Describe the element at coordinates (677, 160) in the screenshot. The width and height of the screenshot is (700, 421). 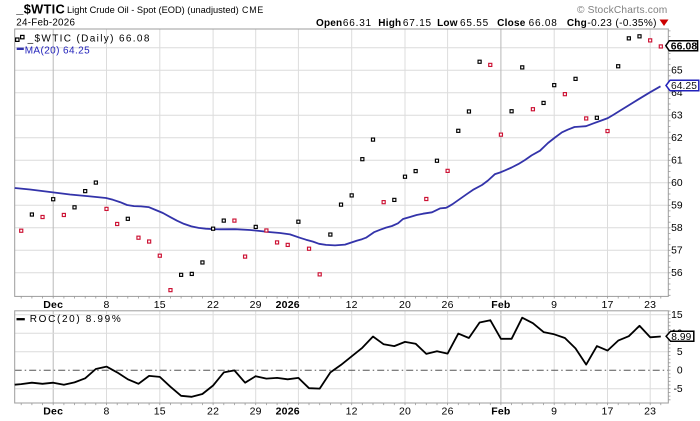
I see `svg-text: 61` at that location.